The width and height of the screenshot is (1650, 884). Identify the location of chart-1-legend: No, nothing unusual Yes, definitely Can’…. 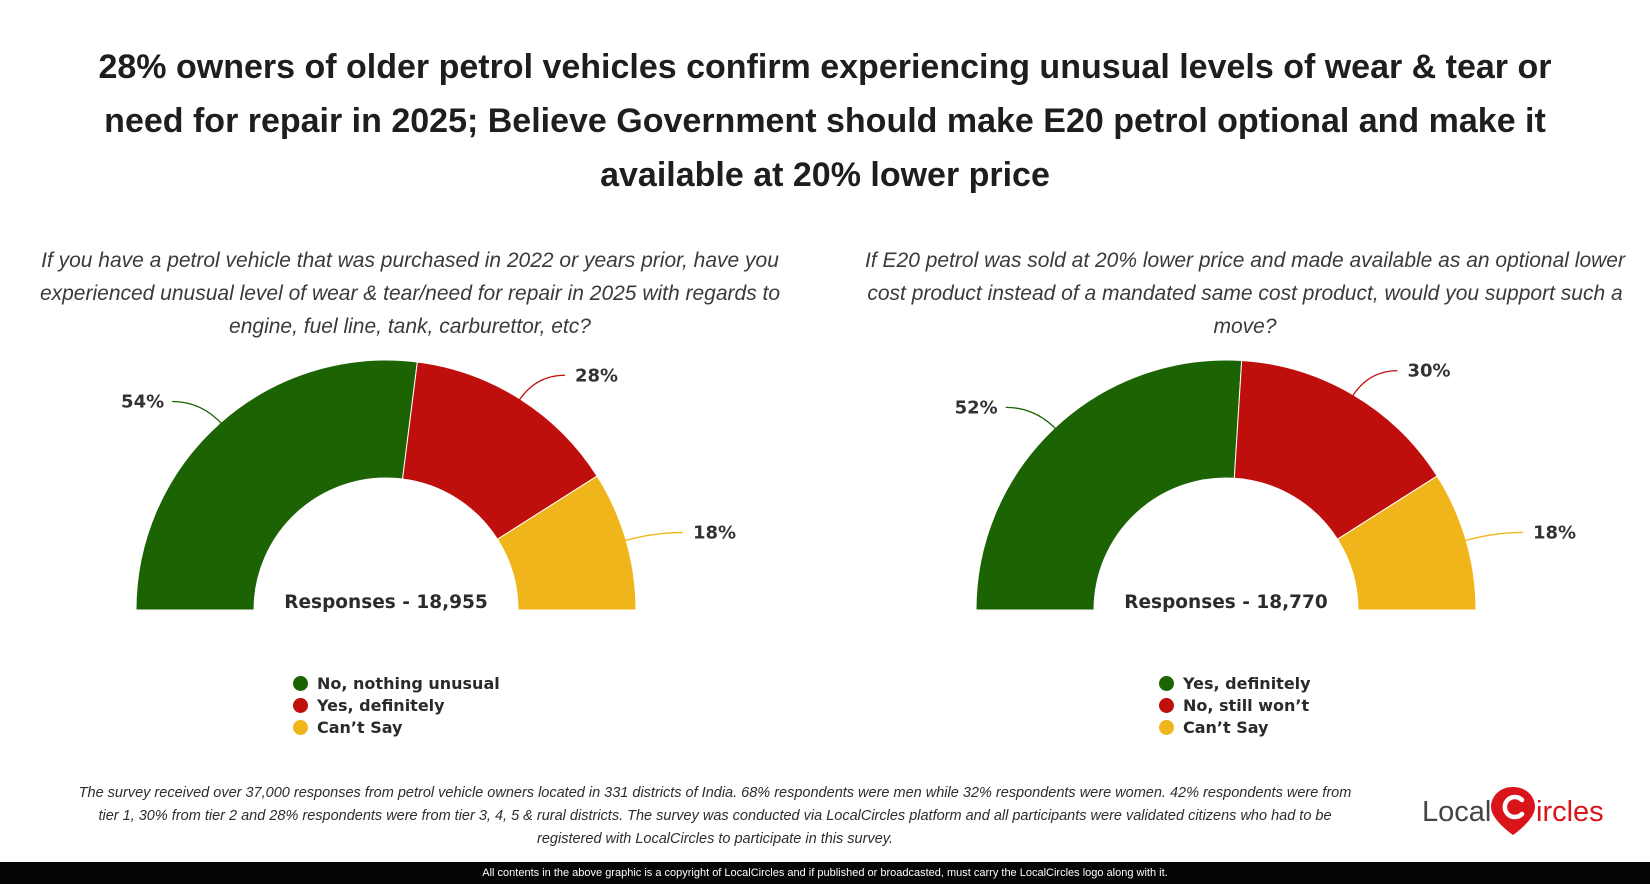
(396, 705).